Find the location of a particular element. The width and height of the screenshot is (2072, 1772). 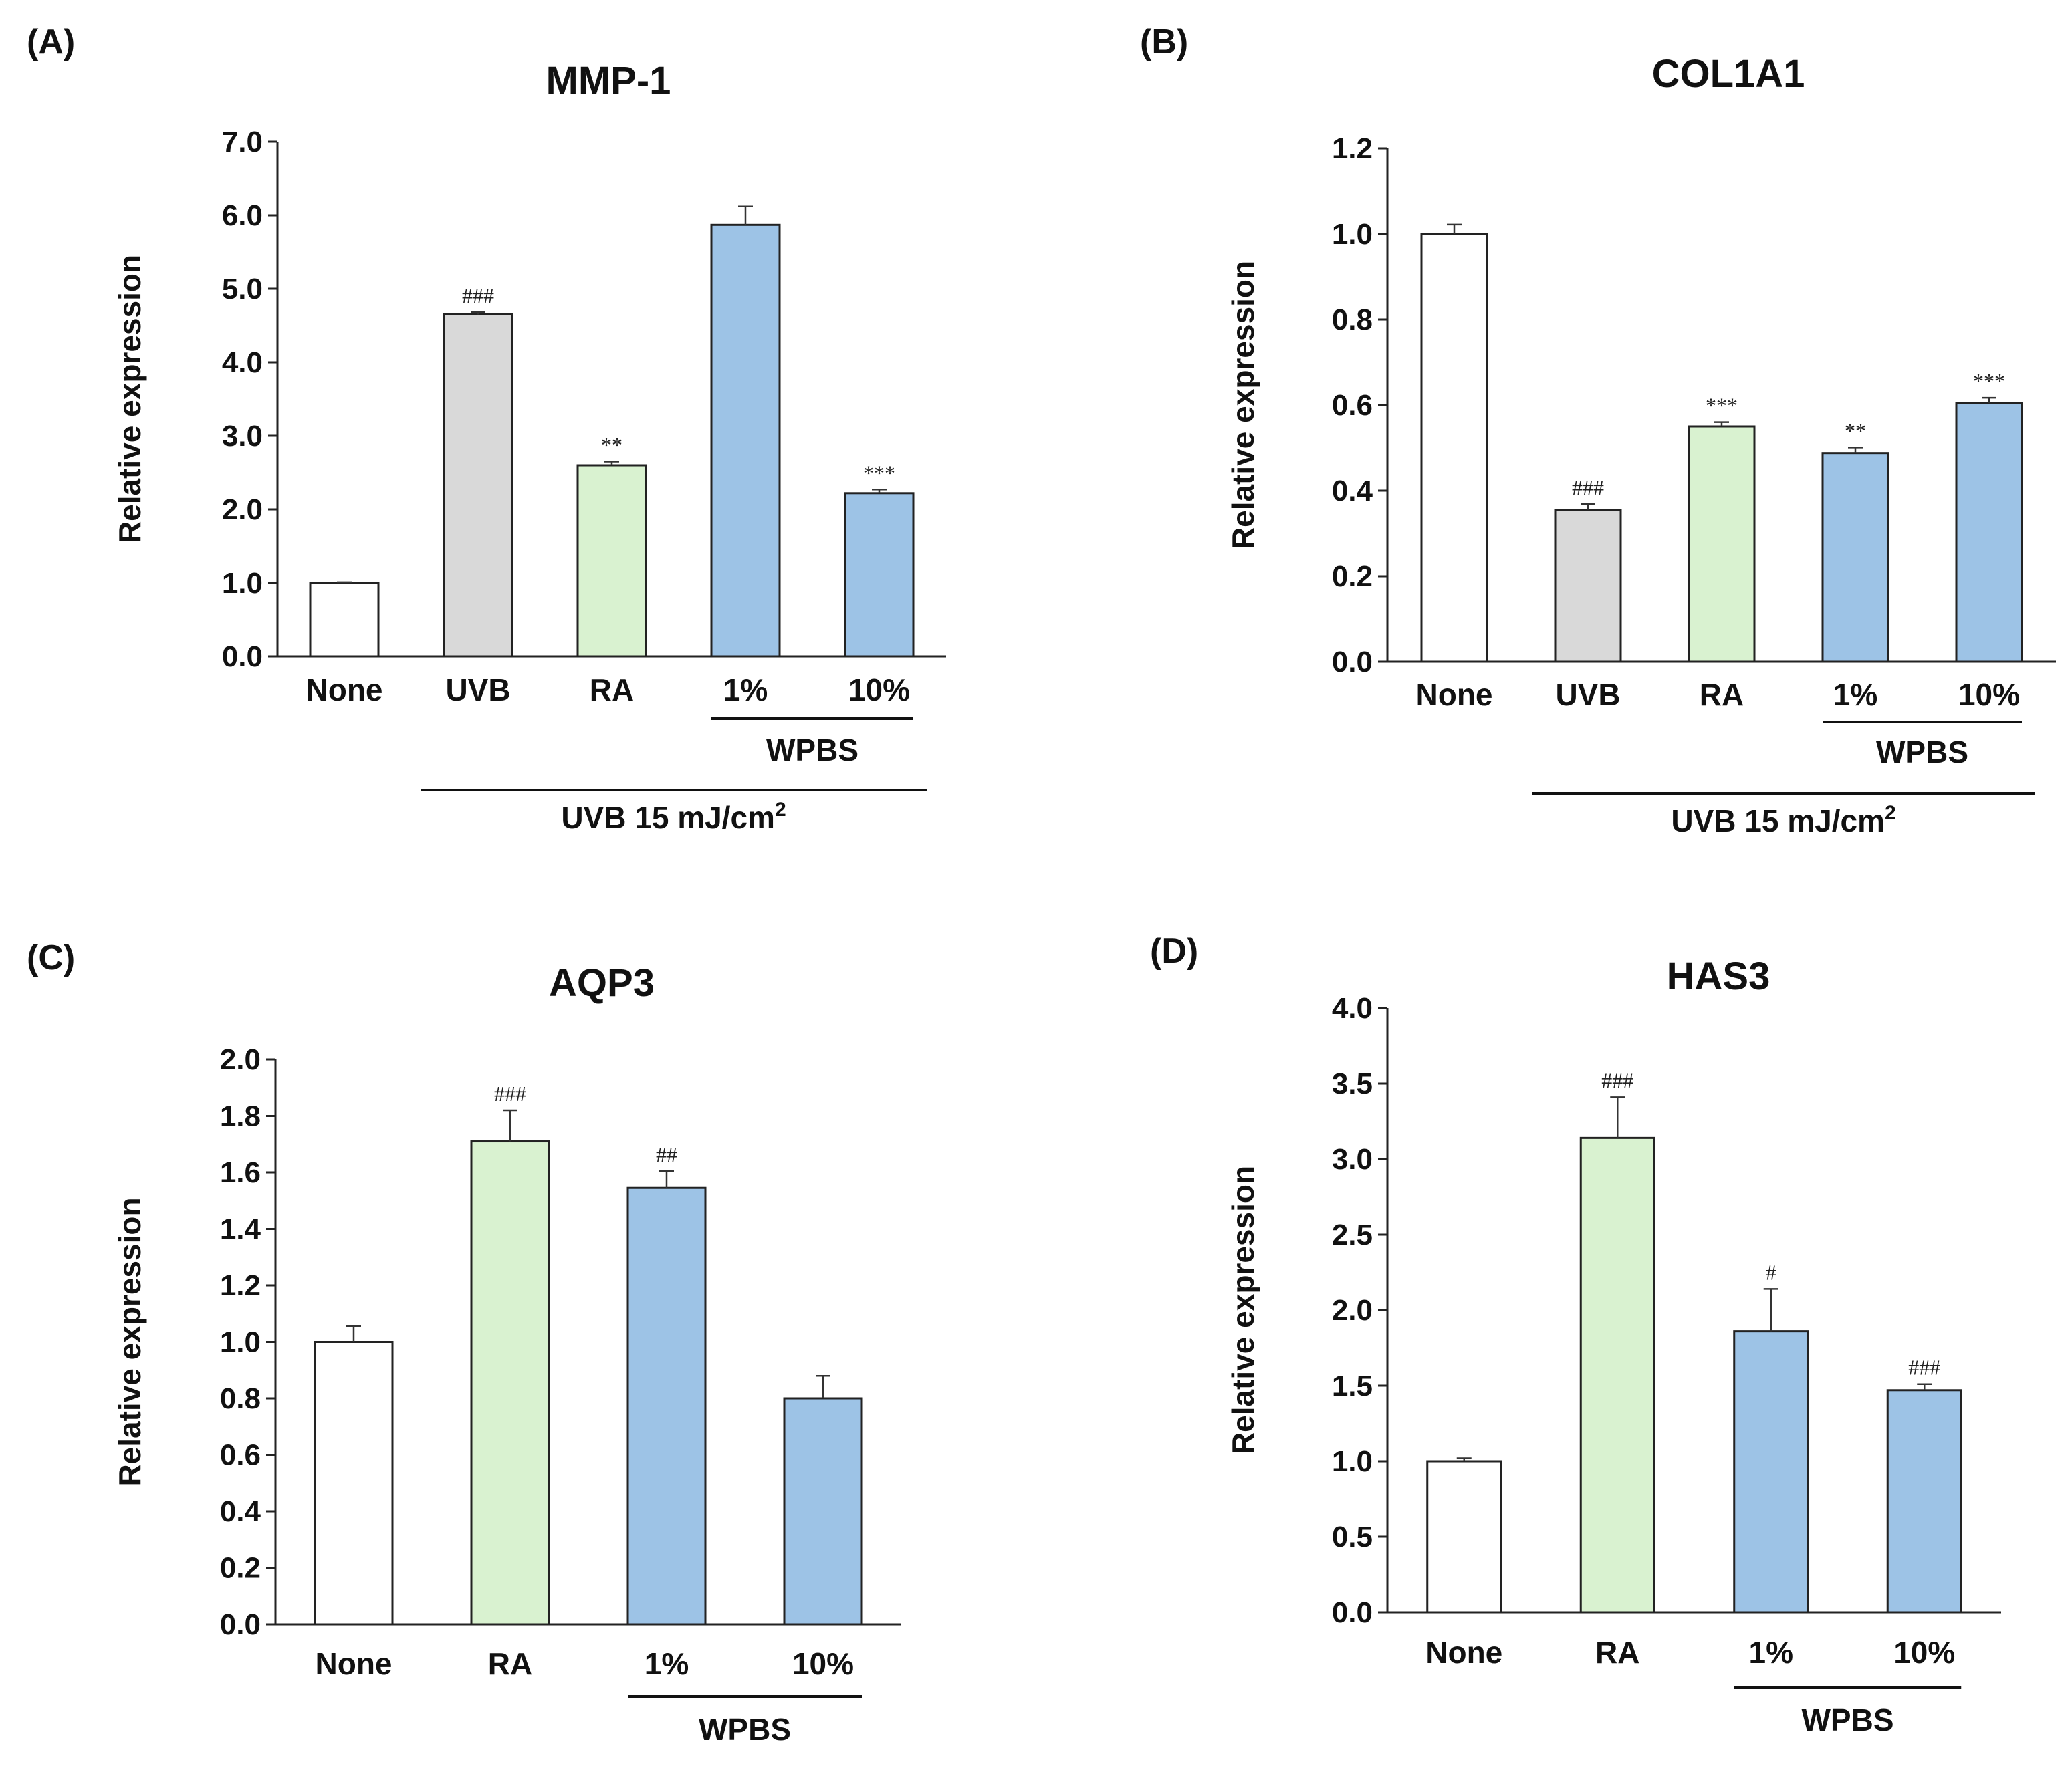

chart-title: AQP3 is located at coordinates (602, 983).